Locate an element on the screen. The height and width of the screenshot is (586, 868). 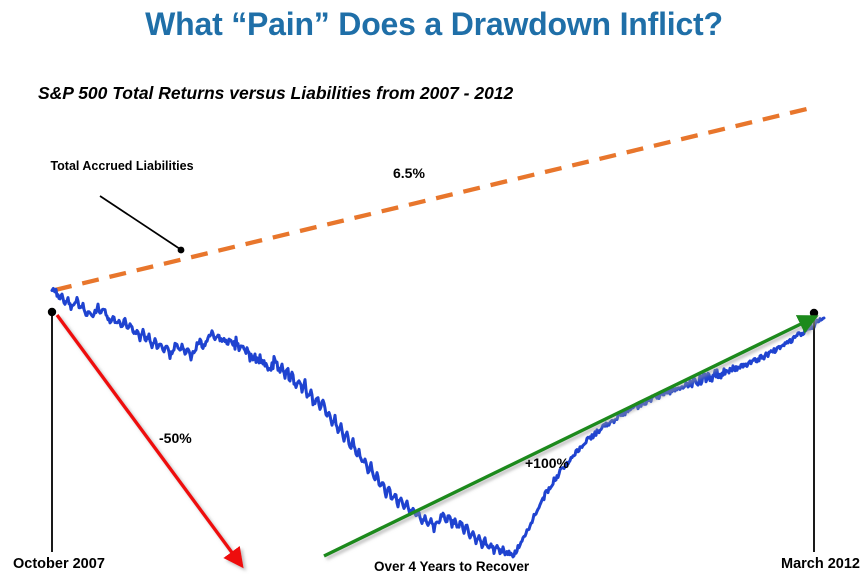
start-marker-dot is located at coordinates (52, 312).